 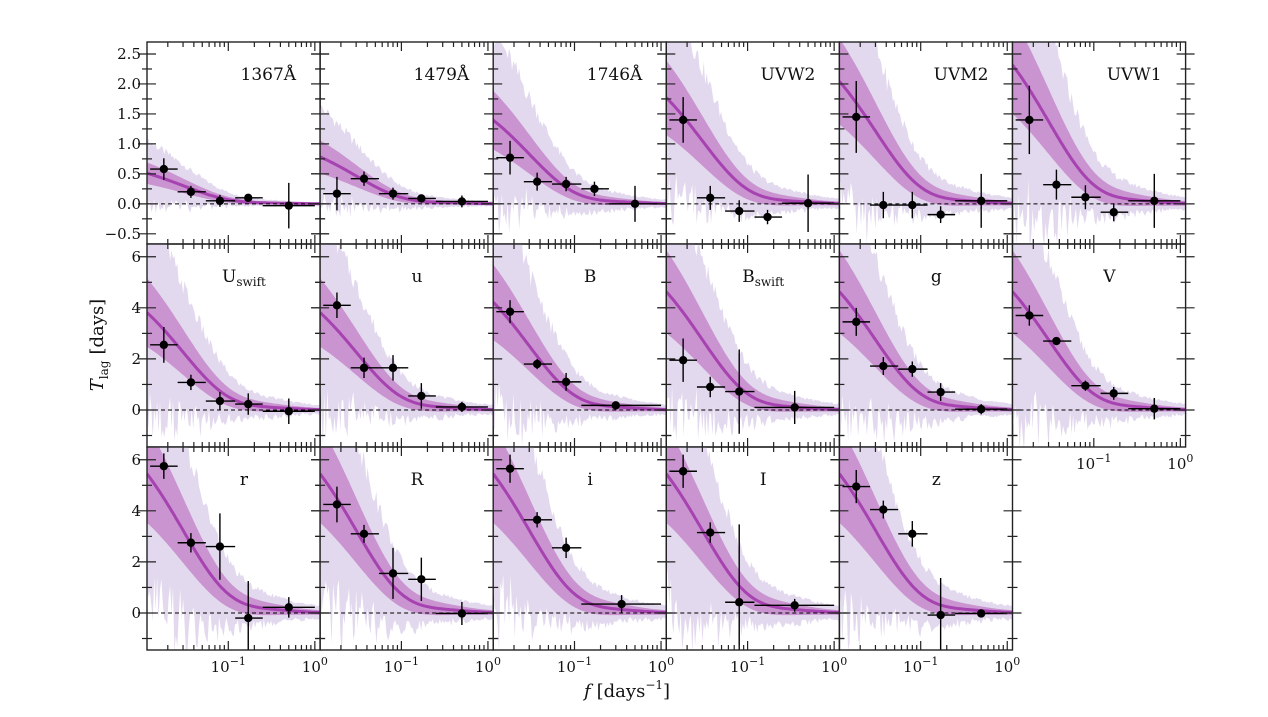 What do you see at coordinates (666, 691) in the screenshot?
I see `x-axis-close: ]` at bounding box center [666, 691].